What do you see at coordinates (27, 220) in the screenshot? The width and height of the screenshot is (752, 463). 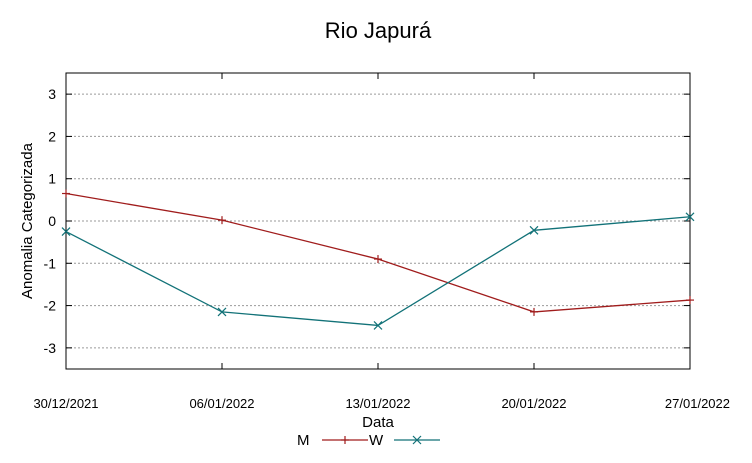 I see `y-axis-label: Anomalia Categorizada` at bounding box center [27, 220].